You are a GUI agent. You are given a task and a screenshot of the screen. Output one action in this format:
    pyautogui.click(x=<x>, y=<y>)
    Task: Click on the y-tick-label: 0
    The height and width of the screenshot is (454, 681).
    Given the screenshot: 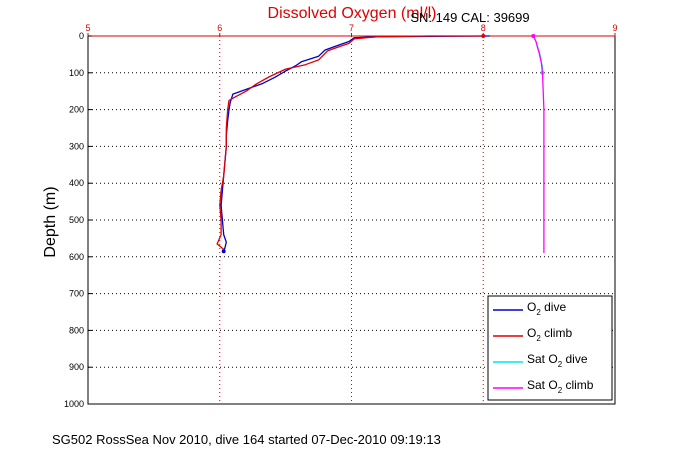 What is the action you would take?
    pyautogui.click(x=81, y=36)
    